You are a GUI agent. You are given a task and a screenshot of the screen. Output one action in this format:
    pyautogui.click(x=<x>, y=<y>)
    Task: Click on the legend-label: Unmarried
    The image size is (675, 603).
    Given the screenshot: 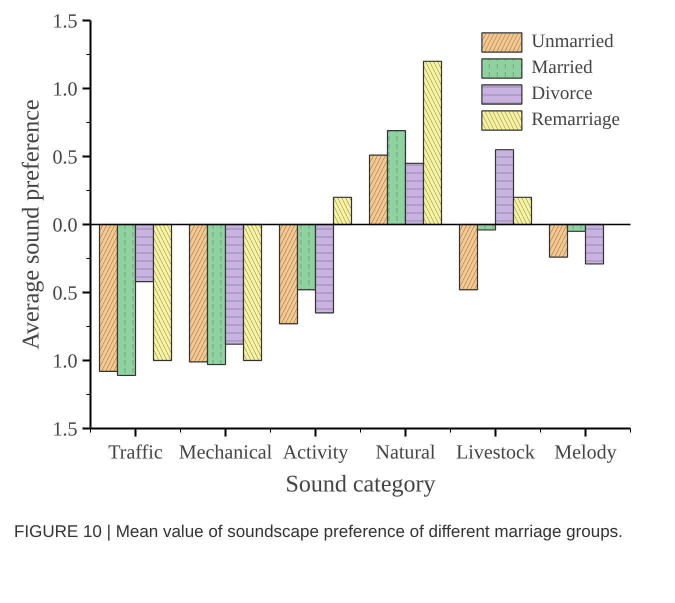 What is the action you would take?
    pyautogui.click(x=572, y=42)
    